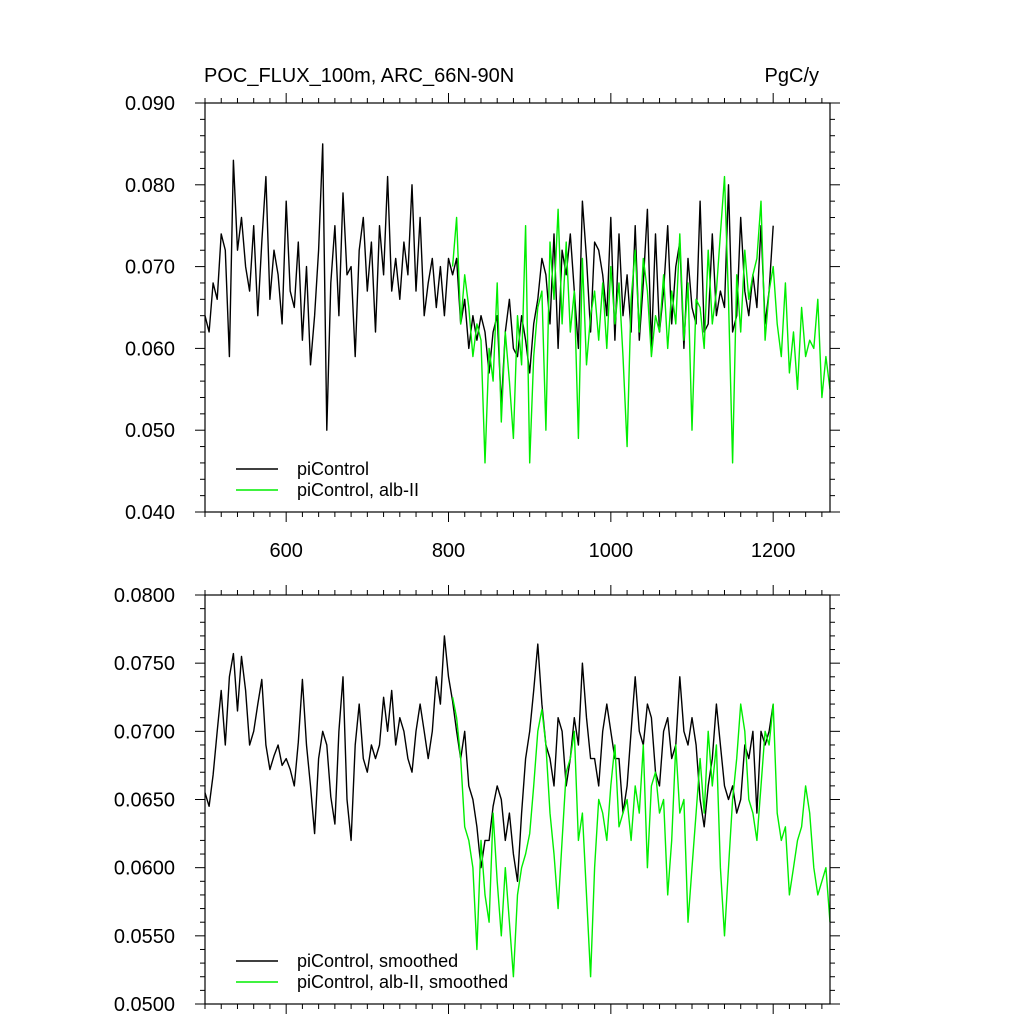  Describe the element at coordinates (333, 469) in the screenshot. I see `legend-label-picontrol: piControl` at that location.